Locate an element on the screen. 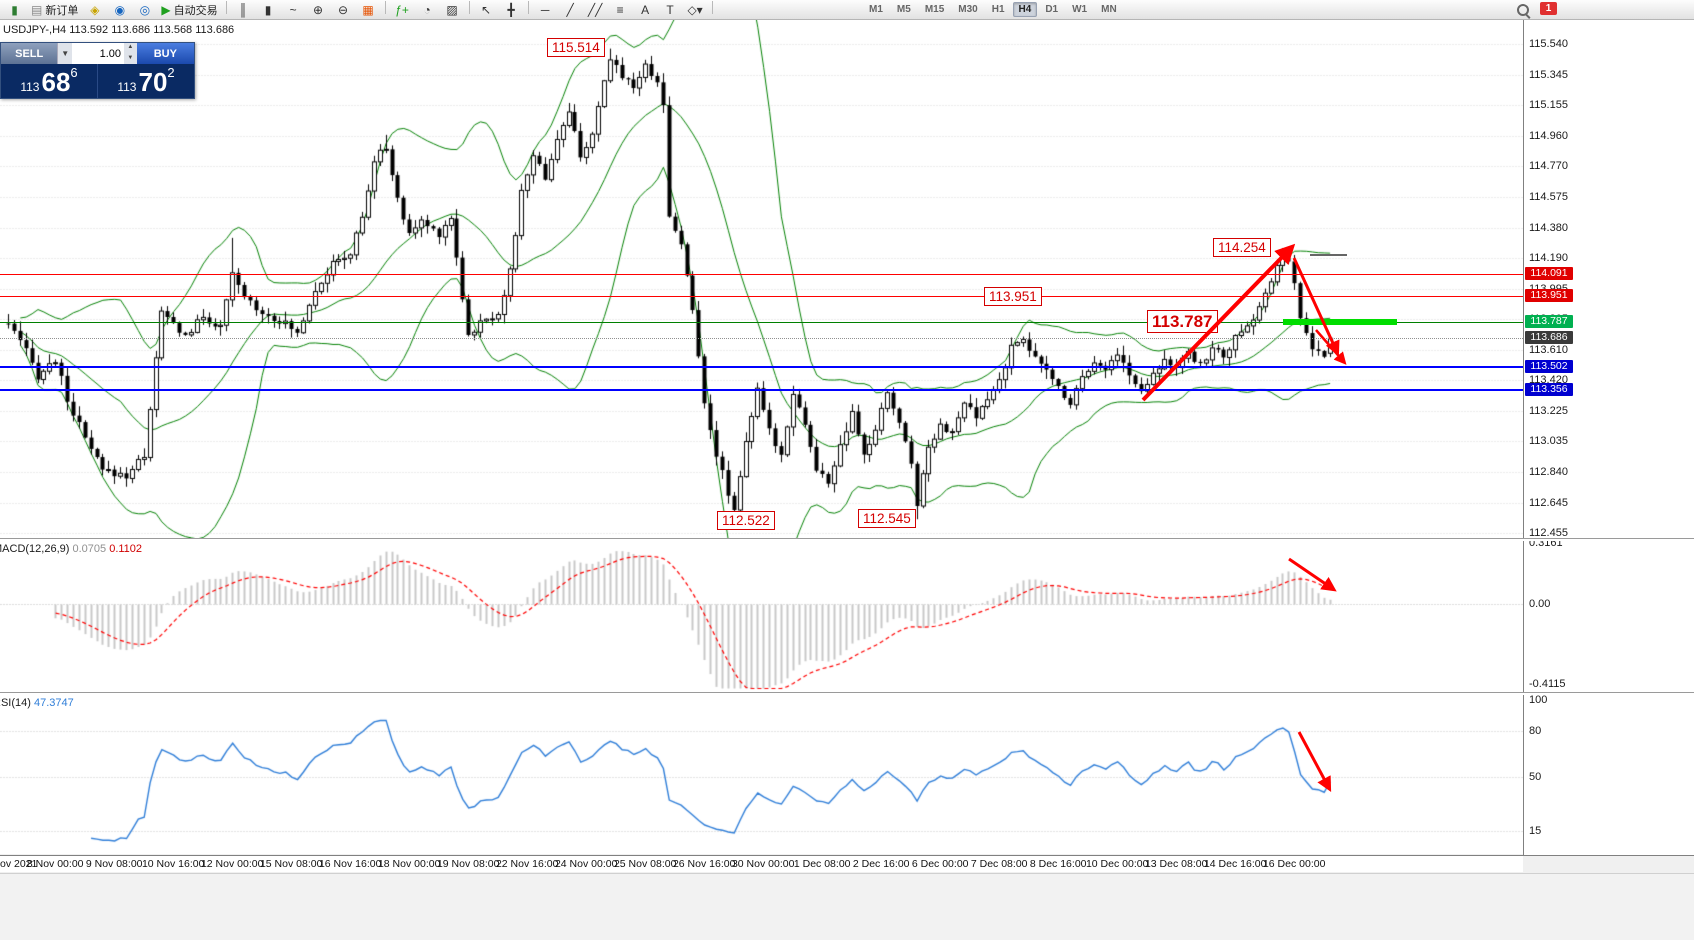  market-watch-icon: ◉ is located at coordinates (120, 9).